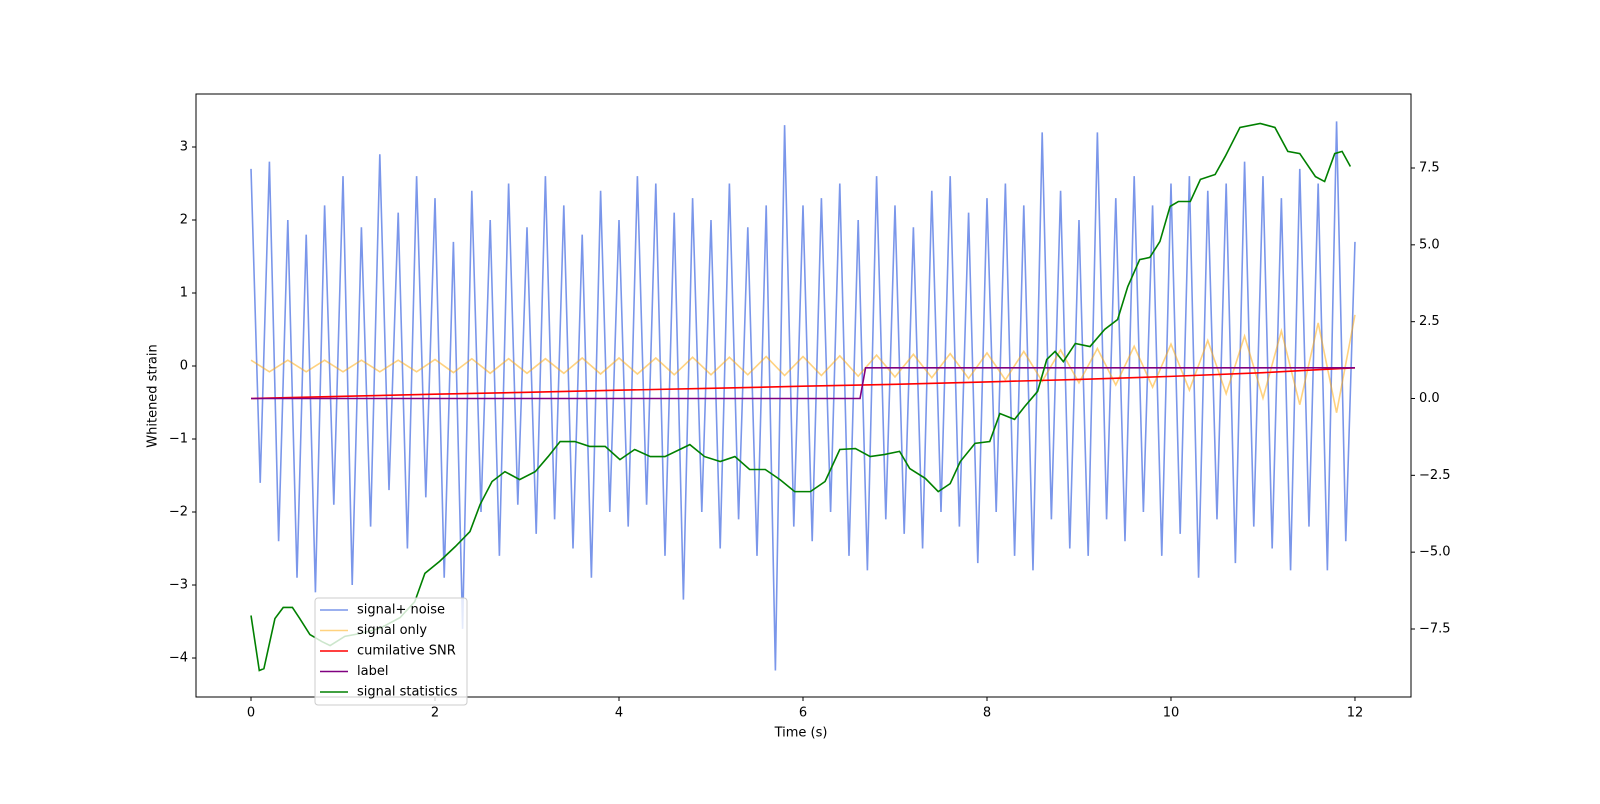 The height and width of the screenshot is (804, 1600). What do you see at coordinates (406, 651) in the screenshot?
I see `legend-label: cumilative SNR` at bounding box center [406, 651].